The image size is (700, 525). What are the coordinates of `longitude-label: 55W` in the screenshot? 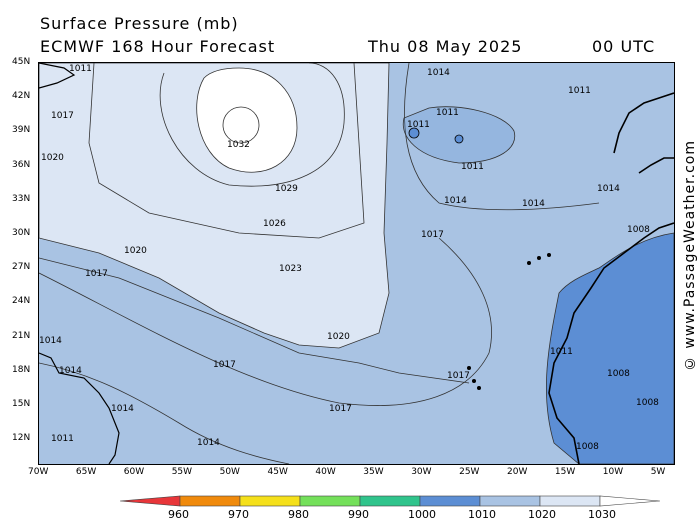 It's located at (182, 472).